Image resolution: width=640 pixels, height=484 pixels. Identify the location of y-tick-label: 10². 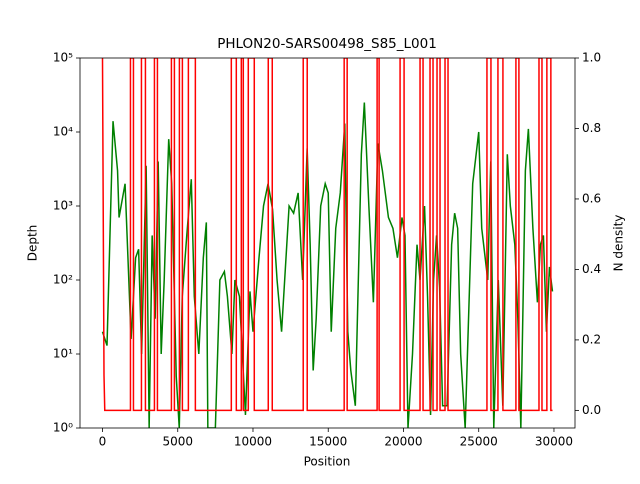
(63, 280).